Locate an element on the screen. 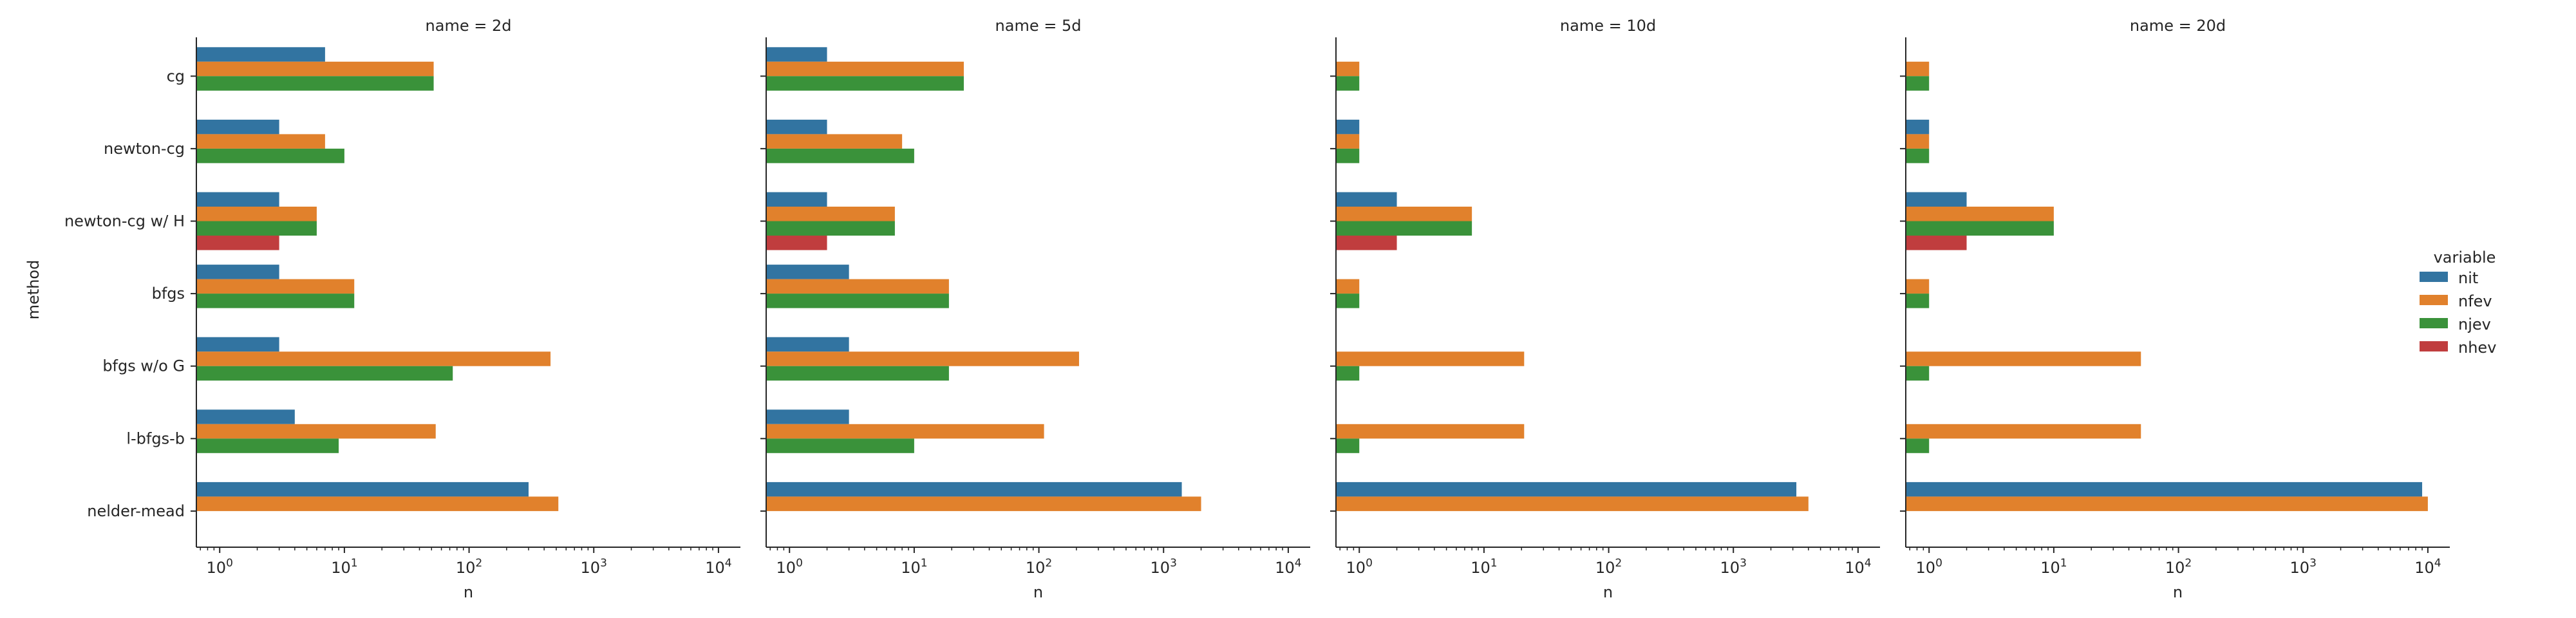  y-tick-label: newton-cg w/ H is located at coordinates (124, 221).